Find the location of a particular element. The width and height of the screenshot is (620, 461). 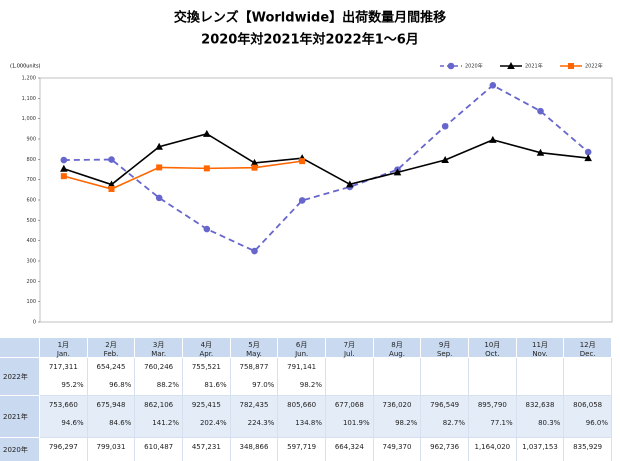

cell-text: 2021年 is located at coordinates (15, 417).